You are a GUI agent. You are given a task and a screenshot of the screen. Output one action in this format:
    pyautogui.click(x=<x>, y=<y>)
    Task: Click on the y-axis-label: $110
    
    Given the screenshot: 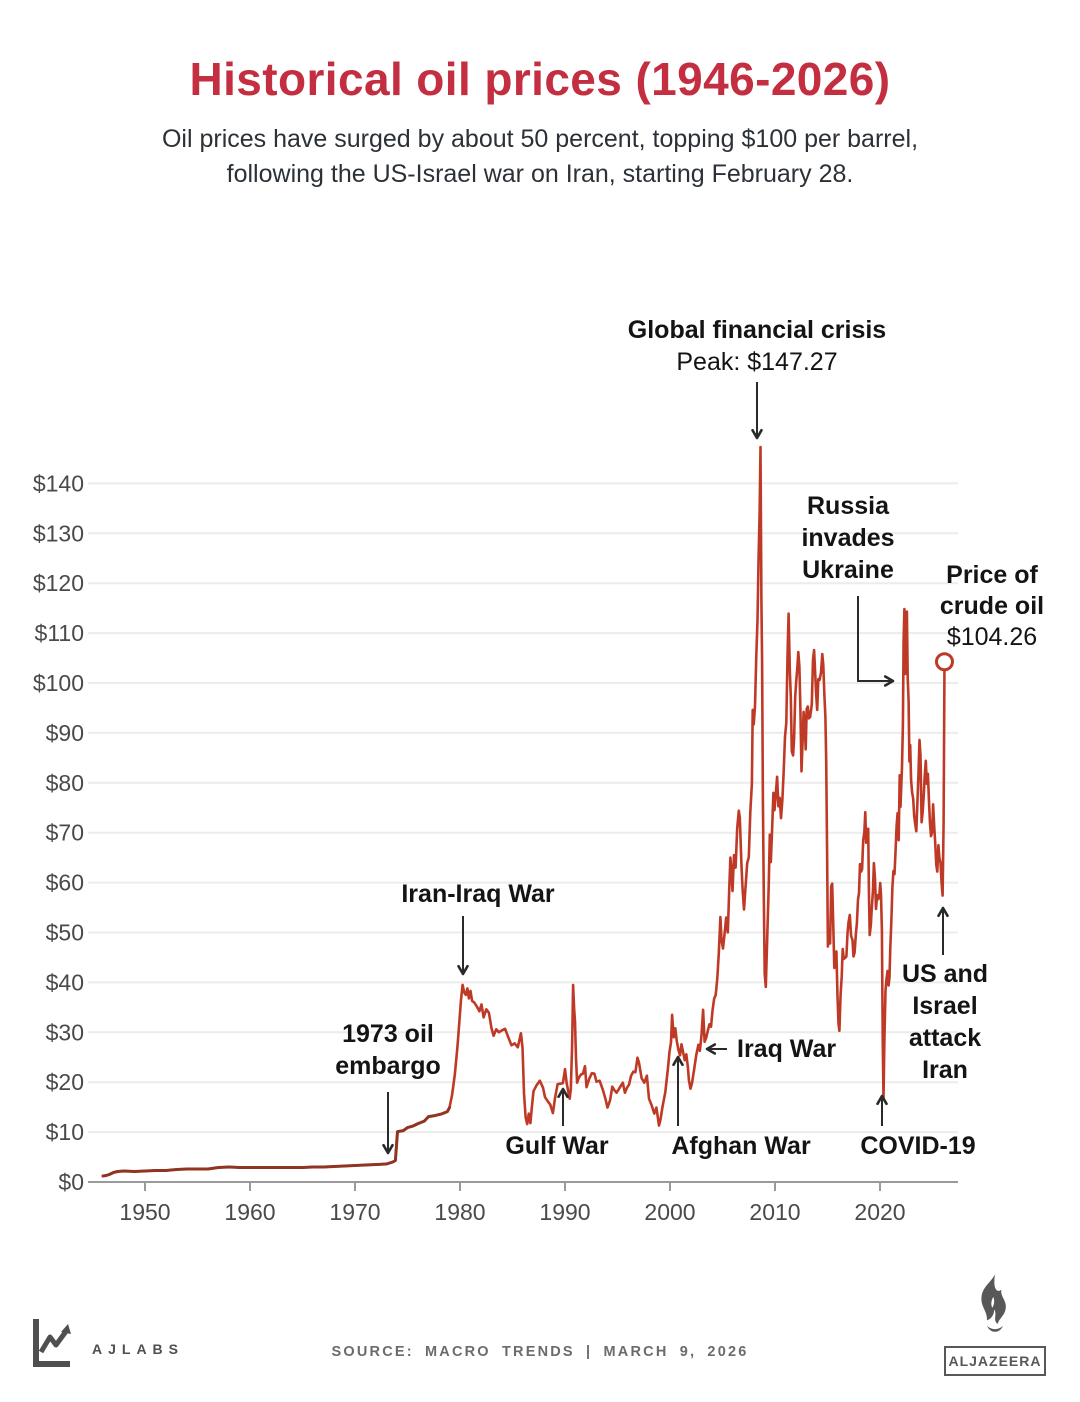 What is the action you would take?
    pyautogui.click(x=59, y=633)
    